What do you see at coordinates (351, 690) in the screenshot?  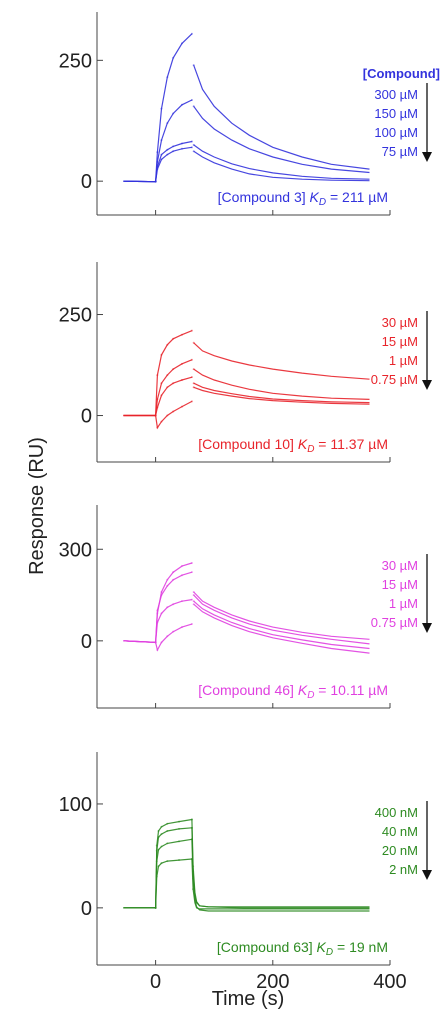 I see `kd-value: = 10.11 µM` at bounding box center [351, 690].